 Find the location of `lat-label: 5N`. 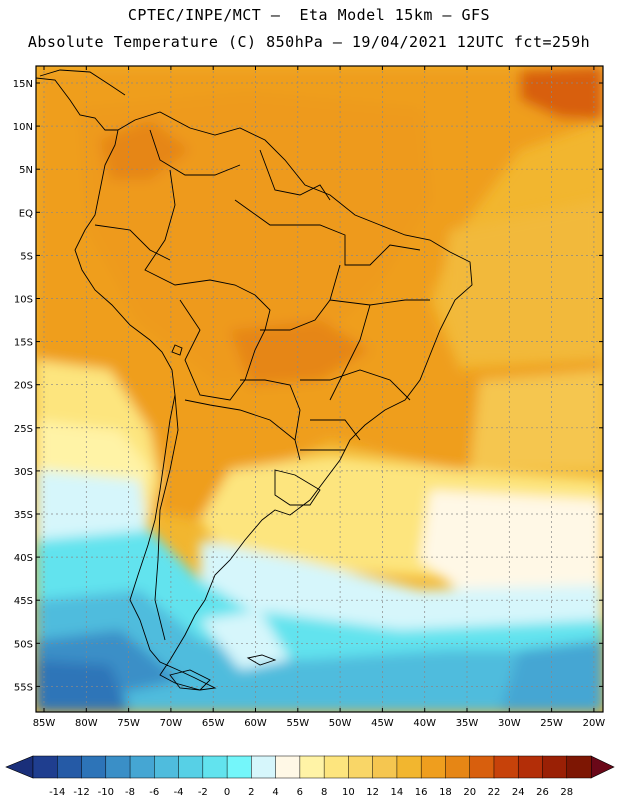

lat-label: 5N is located at coordinates (26, 170).